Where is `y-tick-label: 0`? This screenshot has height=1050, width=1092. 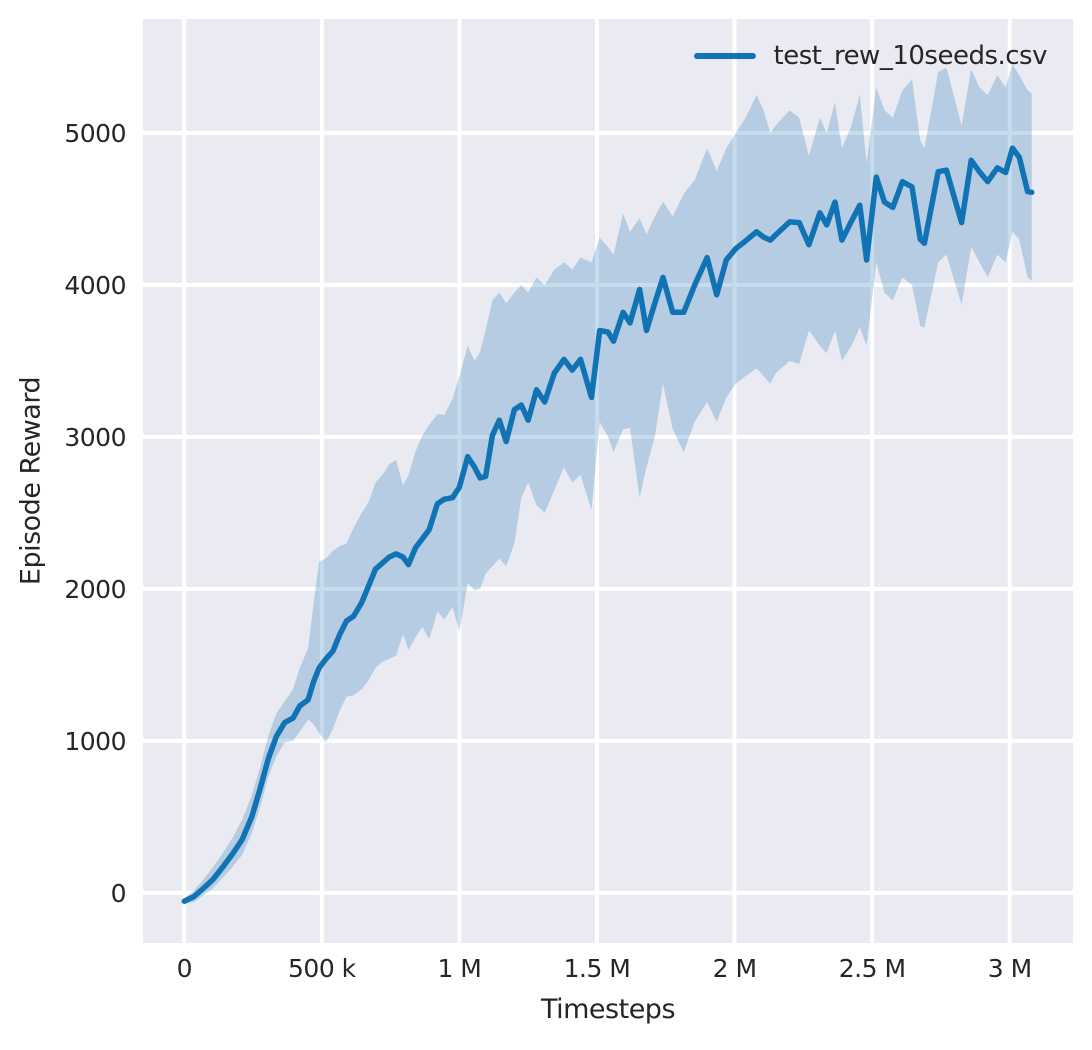 y-tick-label: 0 is located at coordinates (118, 893).